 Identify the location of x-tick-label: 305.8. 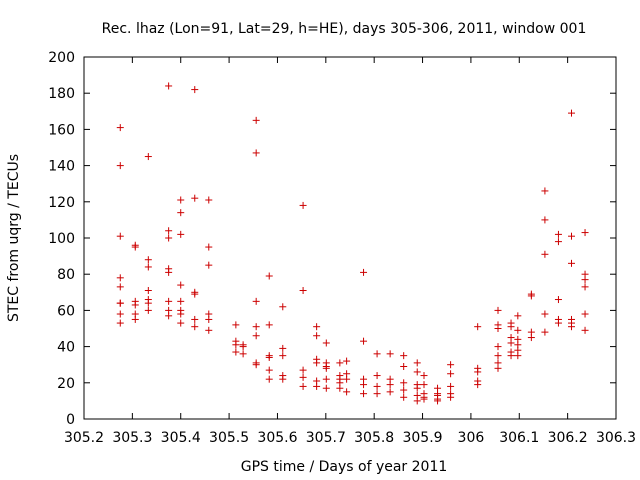
(374, 438).